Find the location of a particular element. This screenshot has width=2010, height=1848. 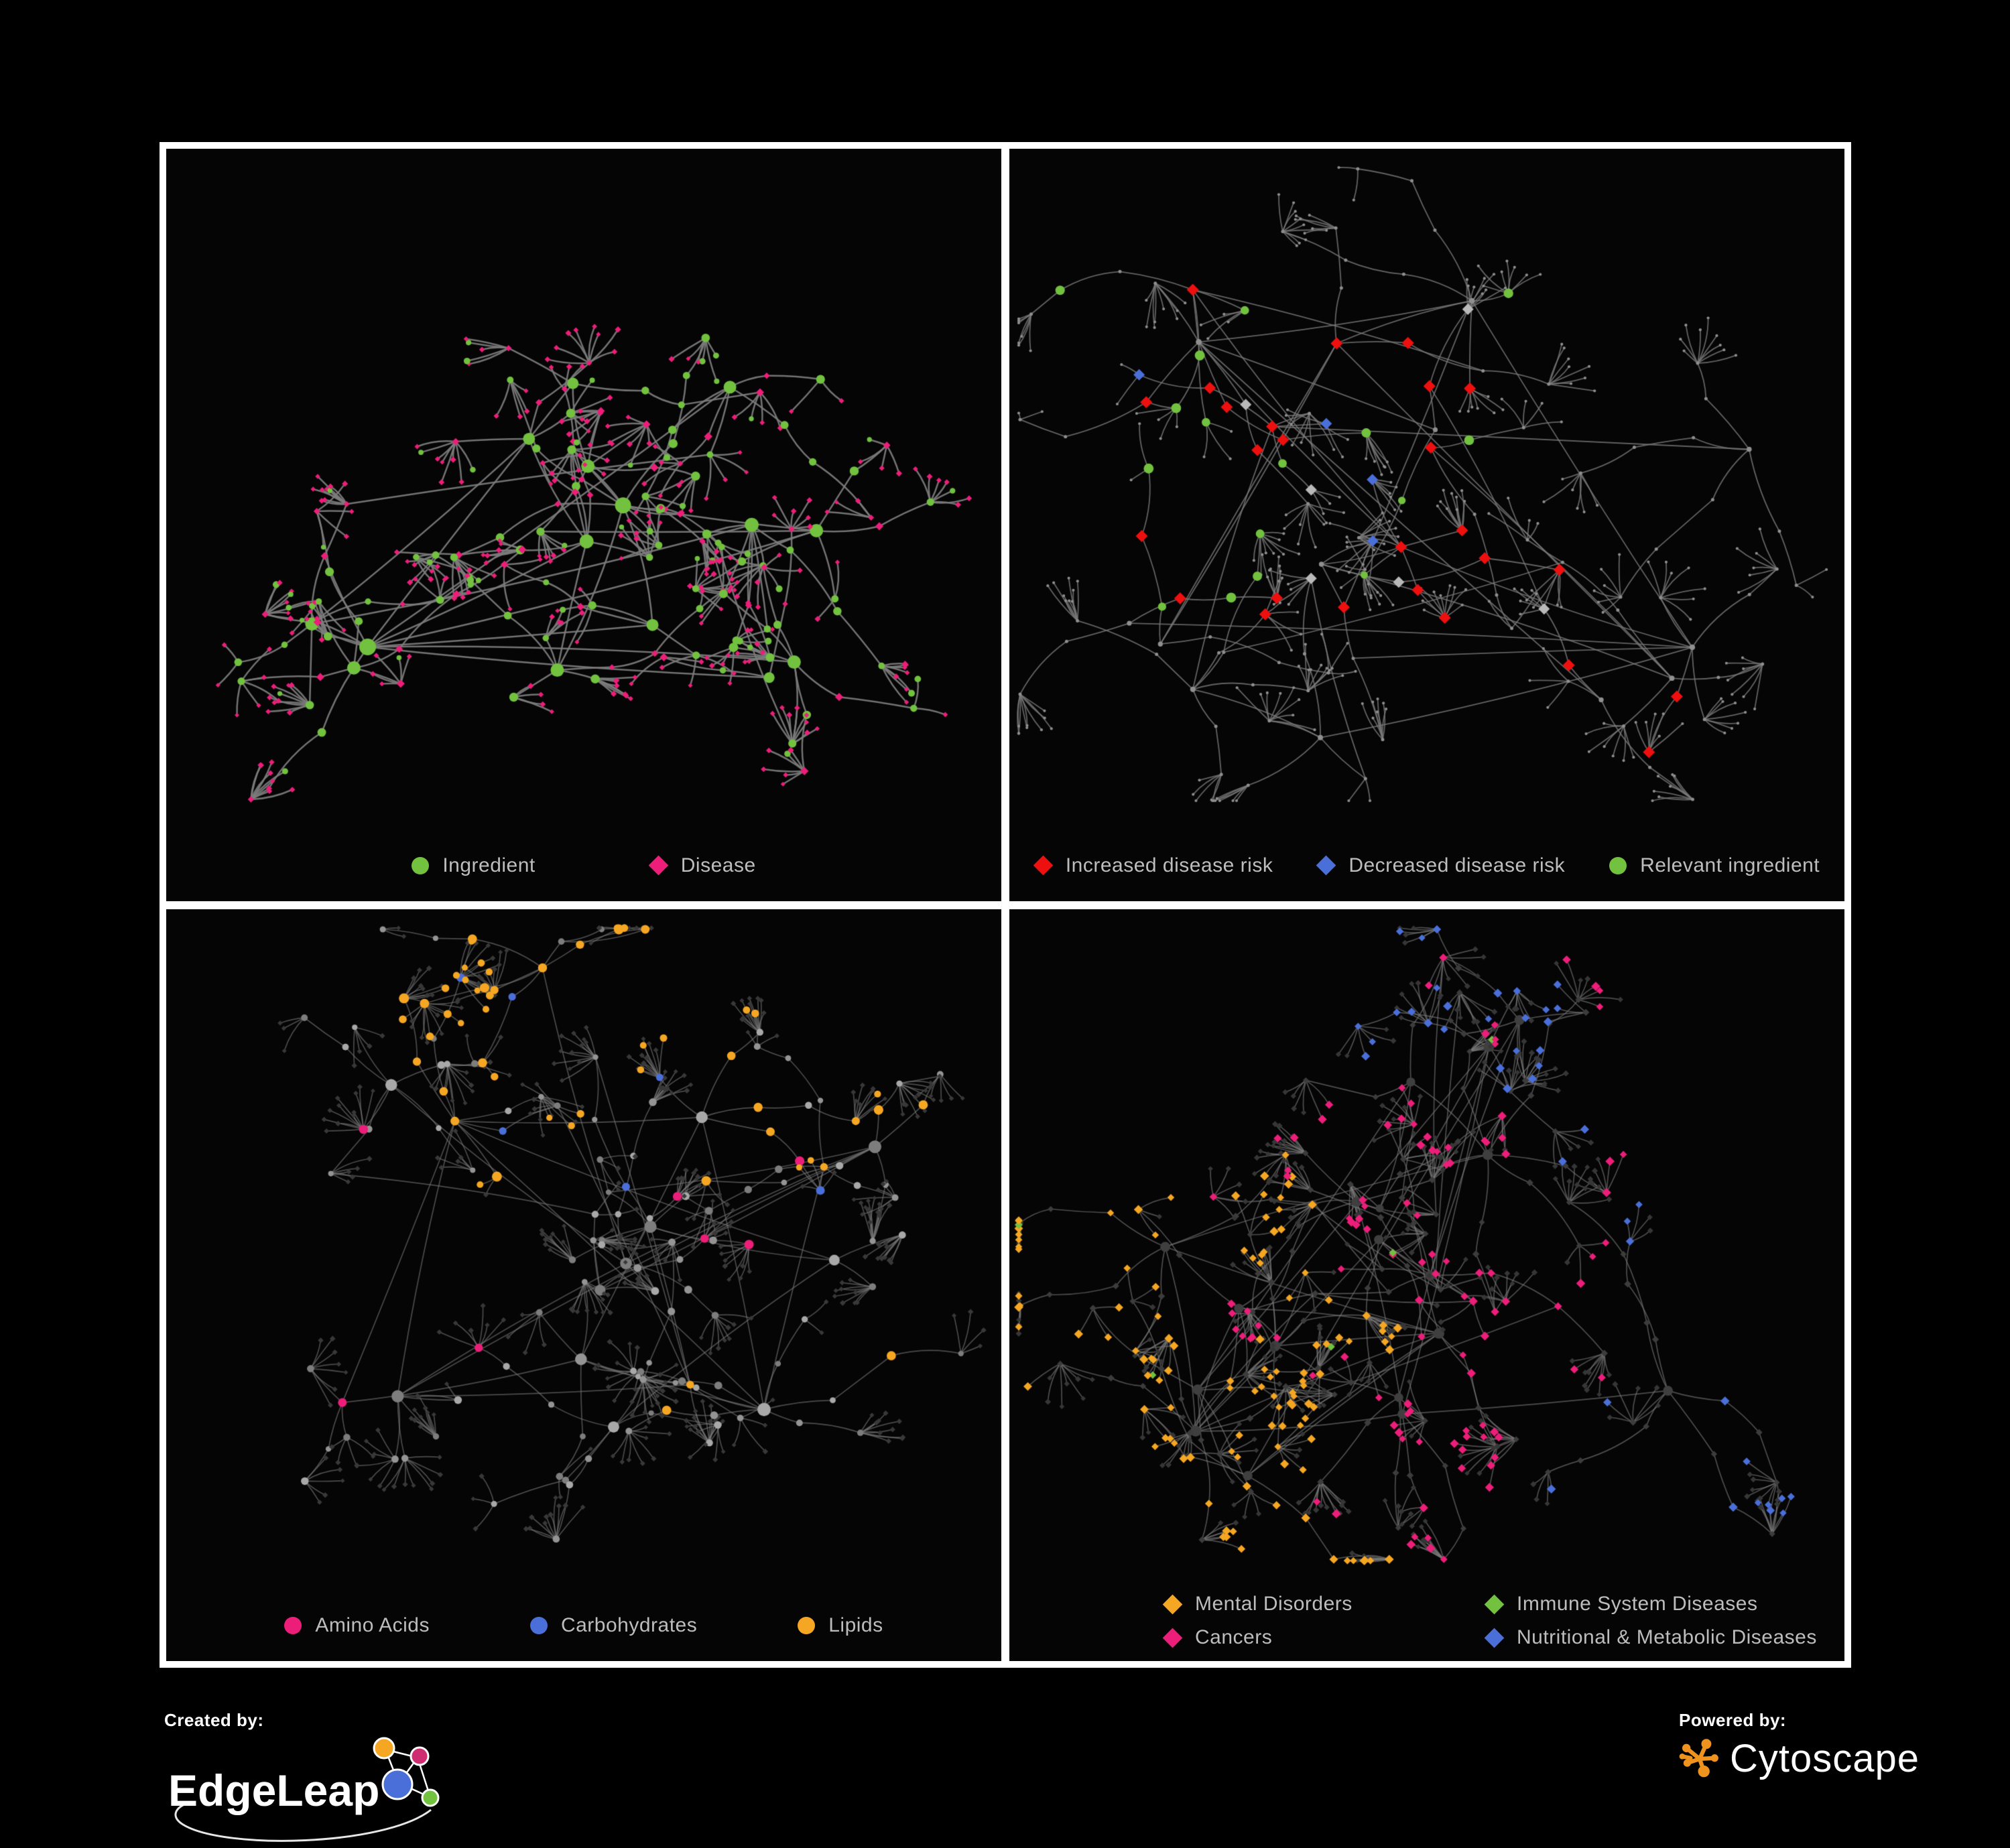

cytoscape-logo-icon is located at coordinates (1698, 1757).